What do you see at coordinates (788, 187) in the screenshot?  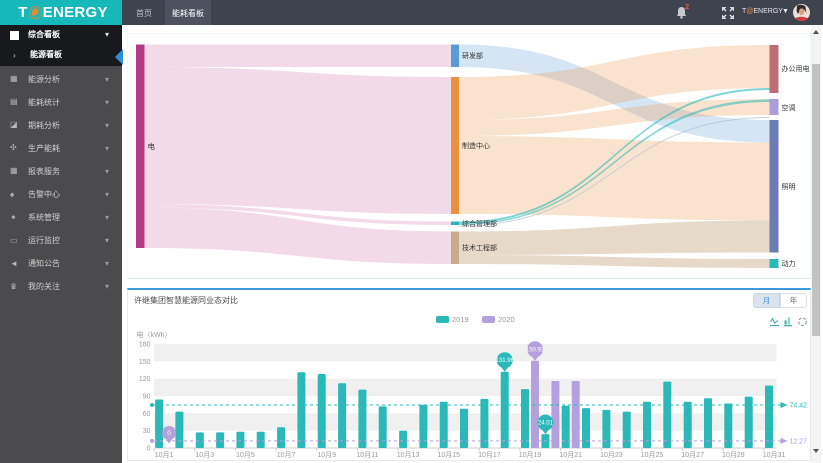 I see `svg-text: 照明` at bounding box center [788, 187].